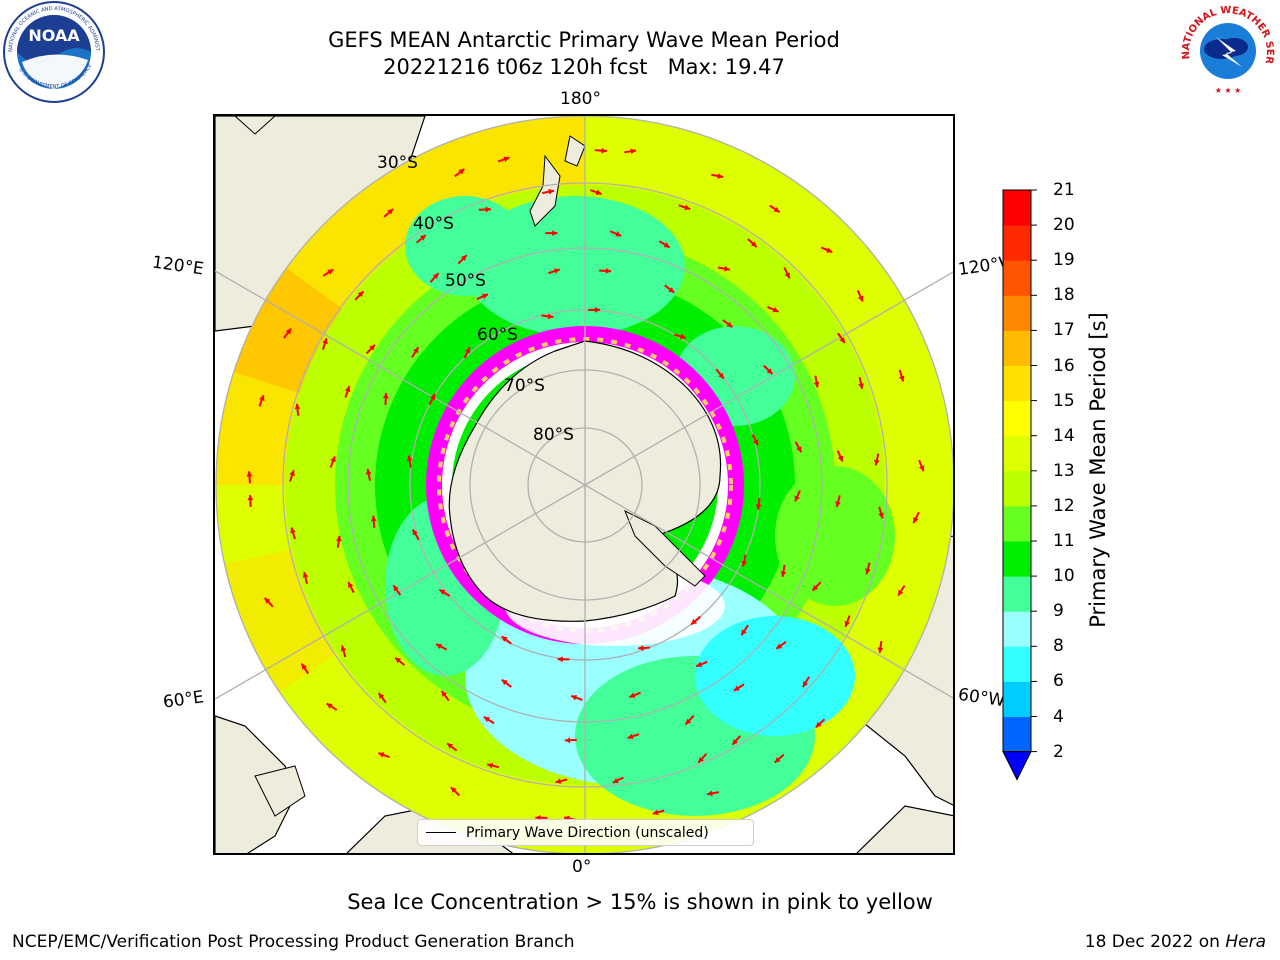  What do you see at coordinates (1058, 646) in the screenshot?
I see `colorbar-tick-label: 8` at bounding box center [1058, 646].